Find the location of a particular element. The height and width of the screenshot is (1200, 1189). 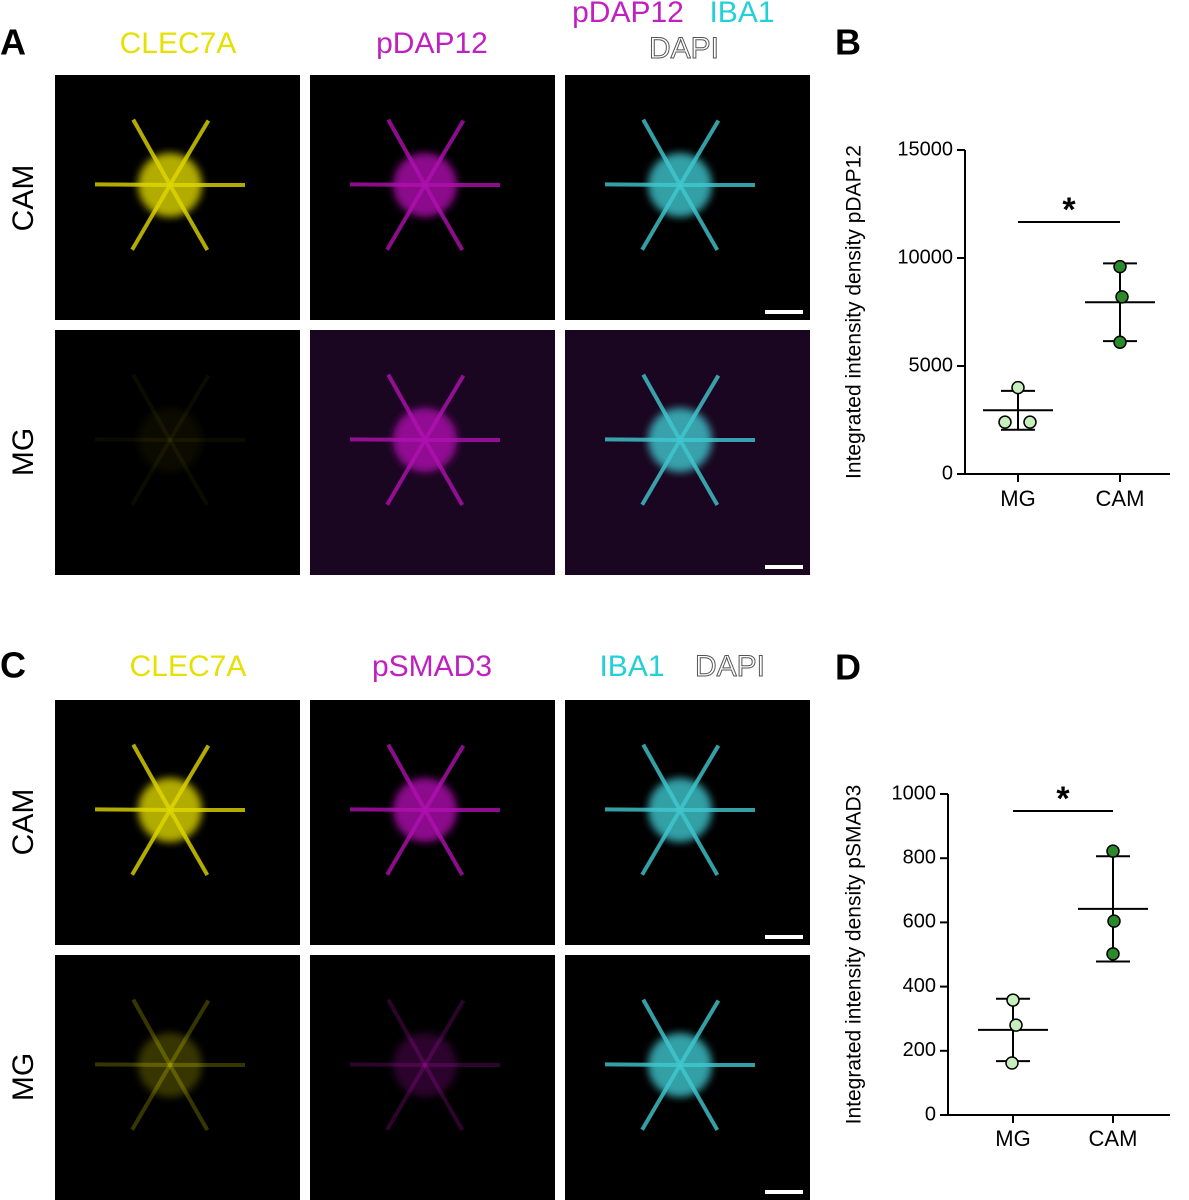

y-axis-label: Integrated intensity density pDAP12 is located at coordinates (854, 312).